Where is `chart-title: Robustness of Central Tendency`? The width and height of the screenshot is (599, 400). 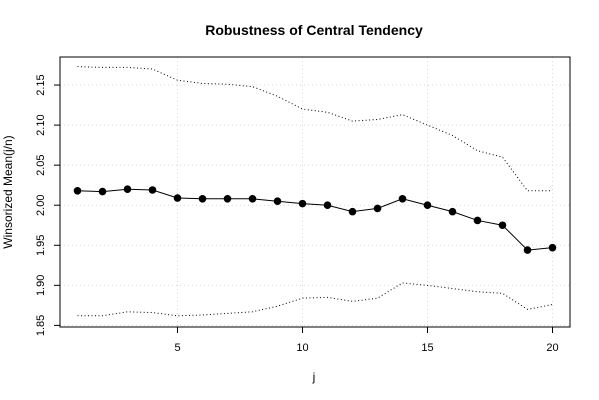 chart-title: Robustness of Central Tendency is located at coordinates (314, 30).